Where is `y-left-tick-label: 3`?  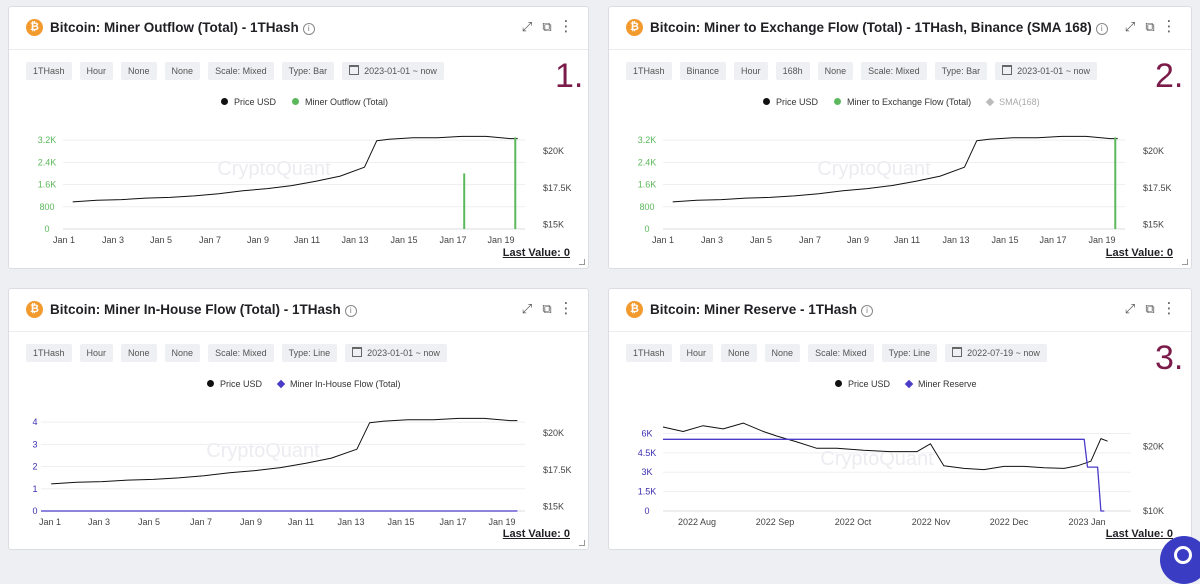
y-left-tick-label: 3 is located at coordinates (34, 444).